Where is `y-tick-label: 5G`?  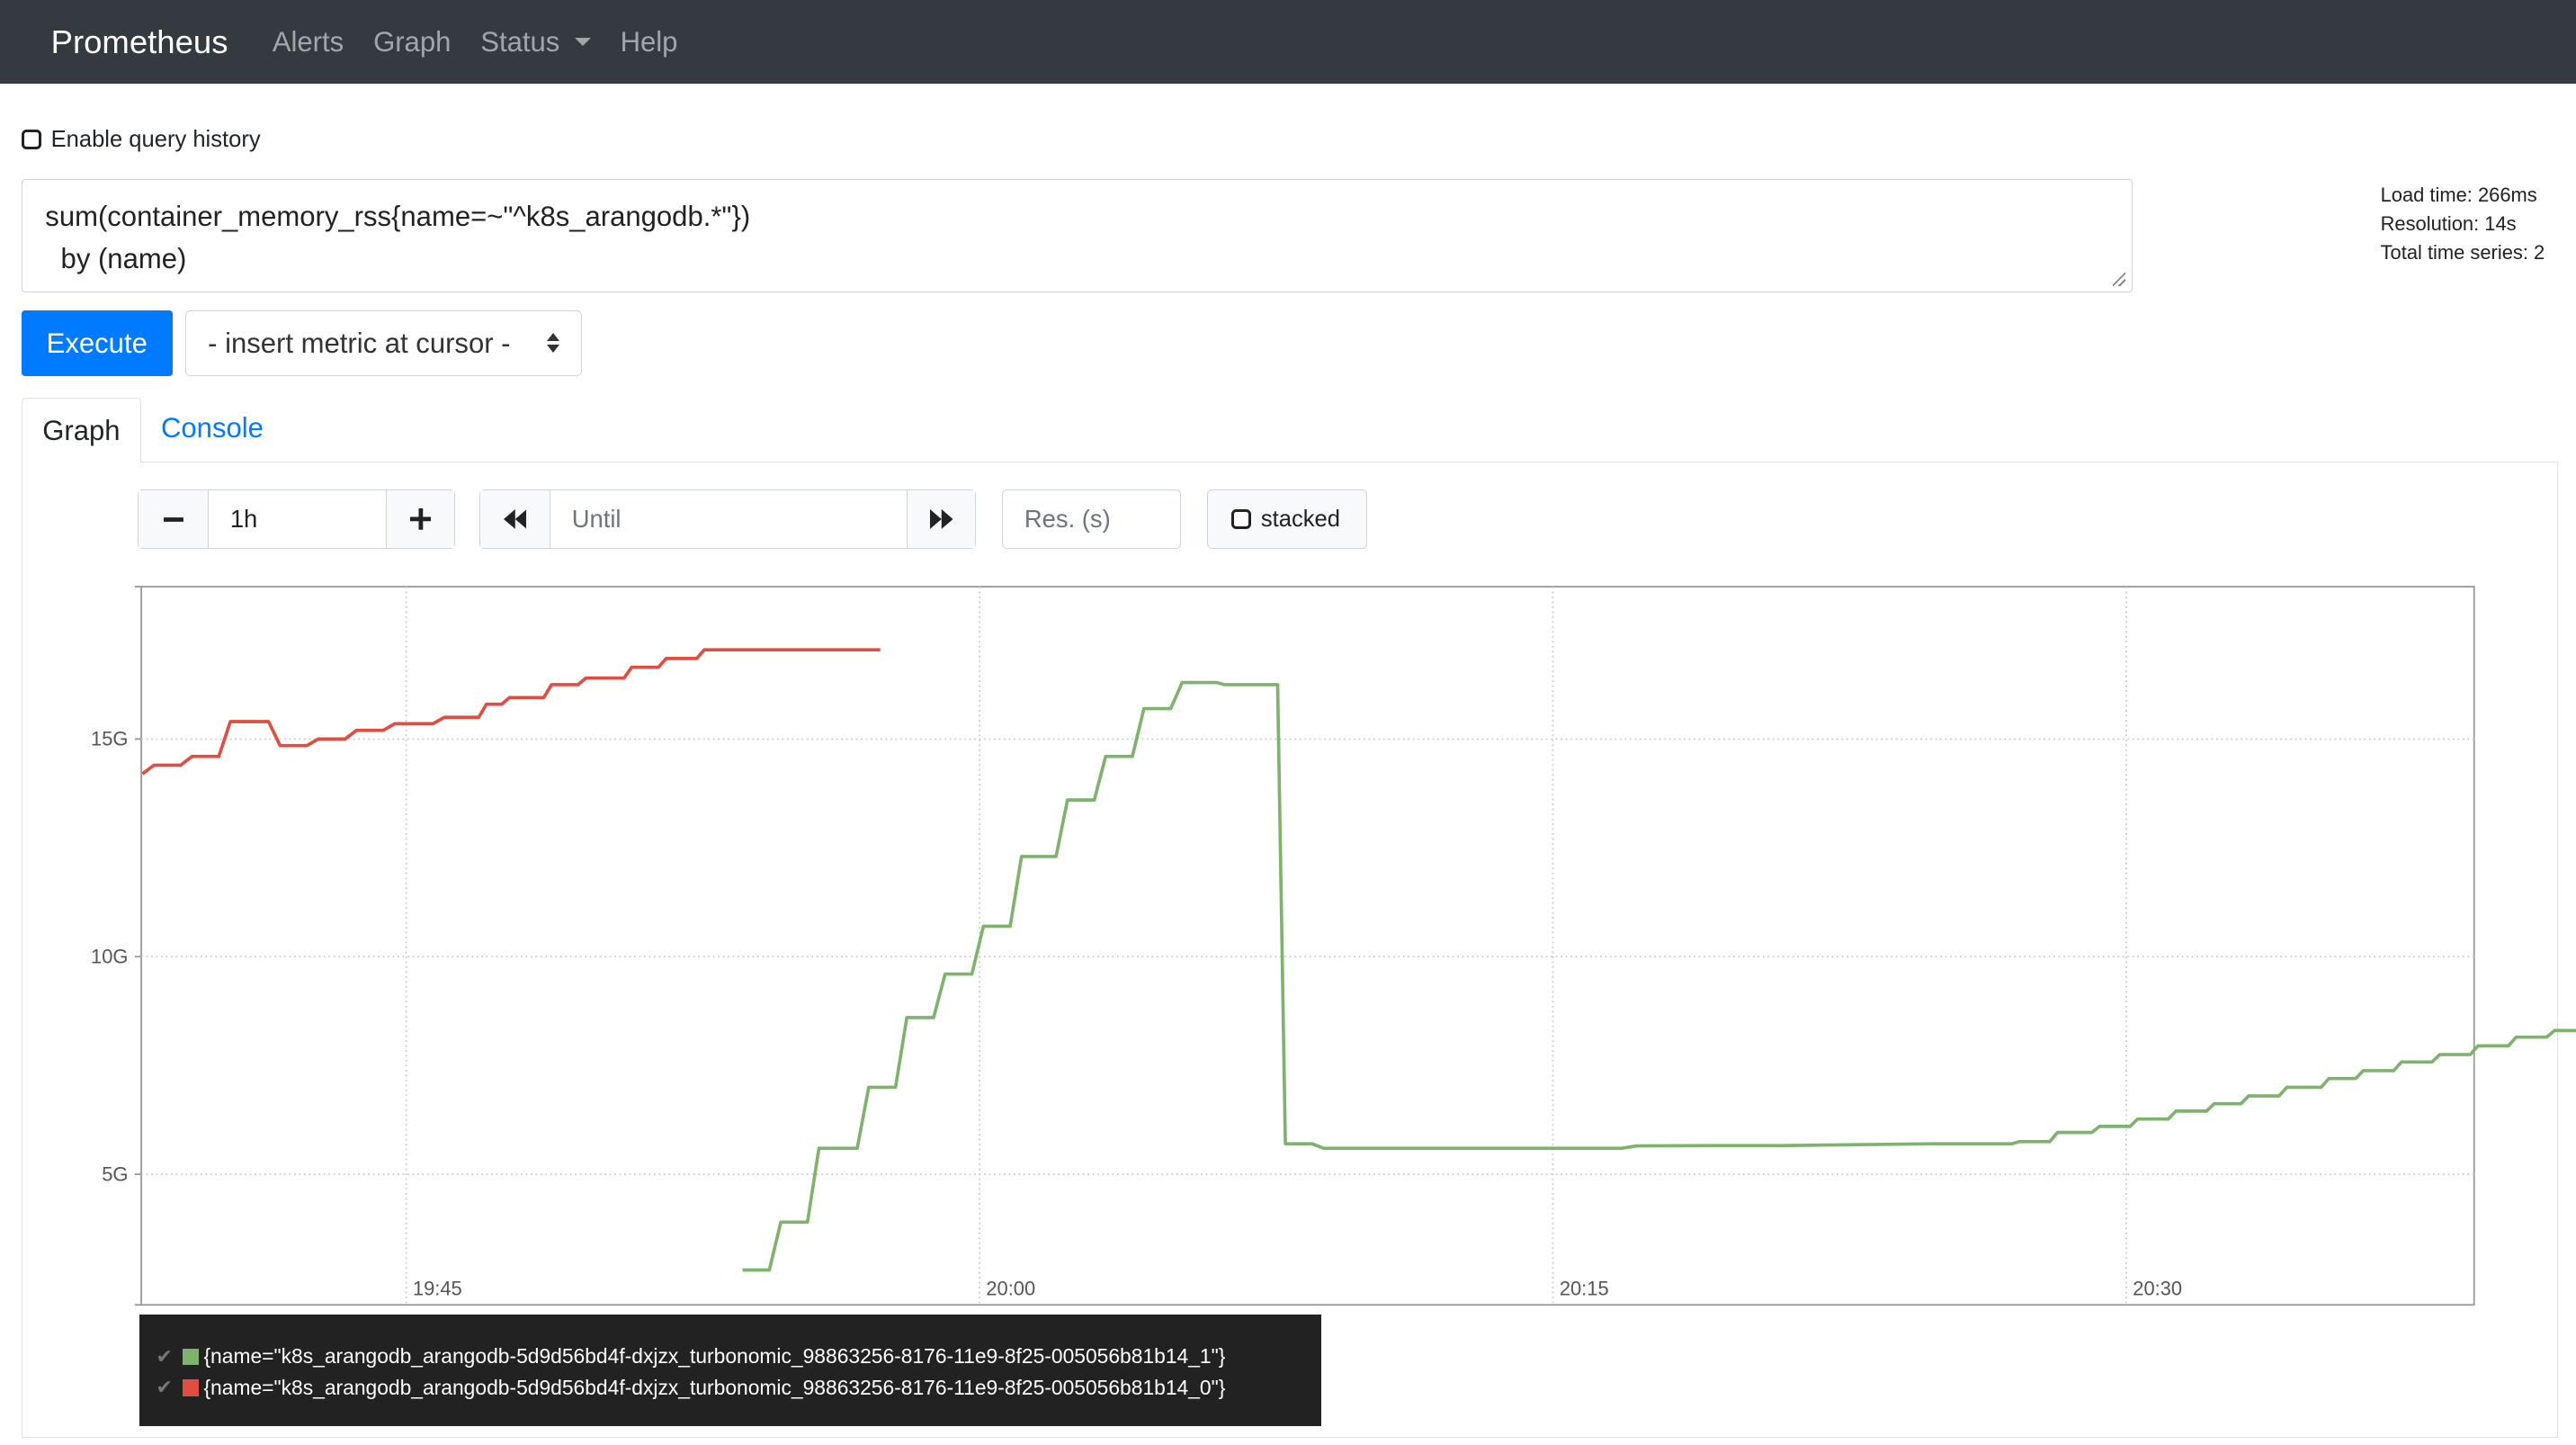
y-tick-label: 5G is located at coordinates (115, 1173).